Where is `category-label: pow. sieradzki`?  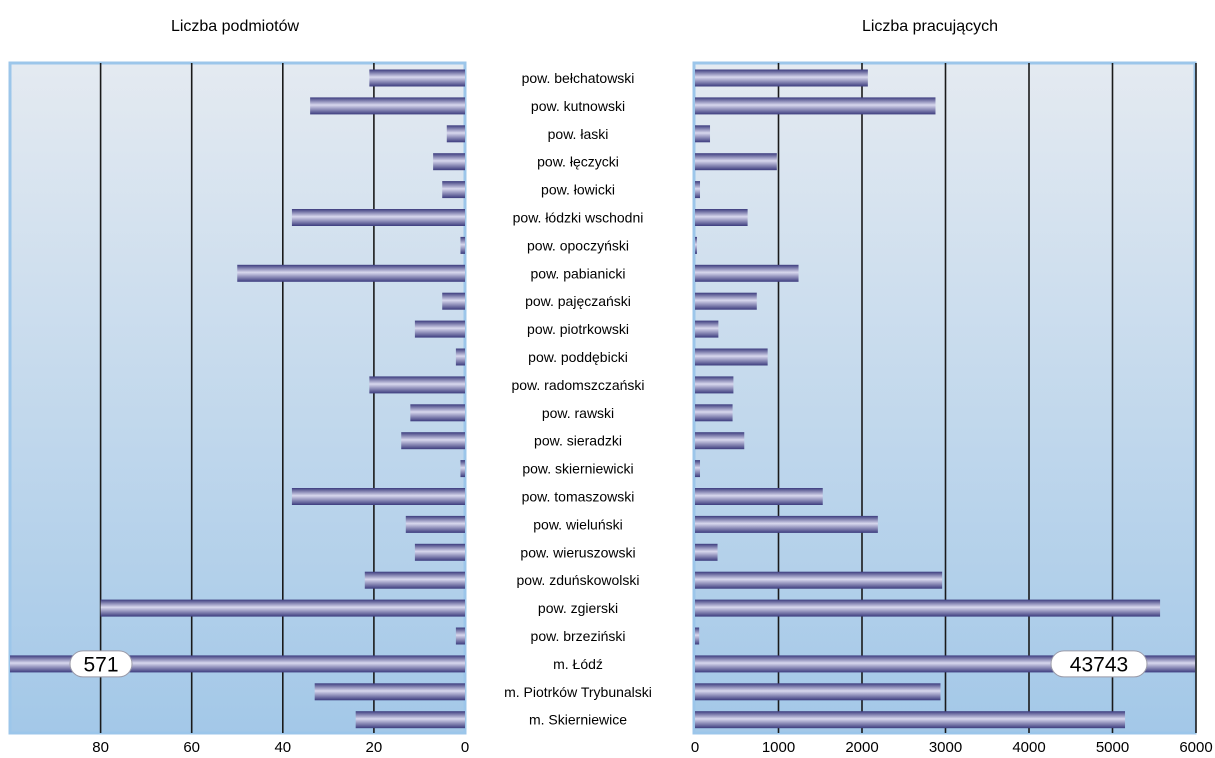
category-label: pow. sieradzki is located at coordinates (578, 441).